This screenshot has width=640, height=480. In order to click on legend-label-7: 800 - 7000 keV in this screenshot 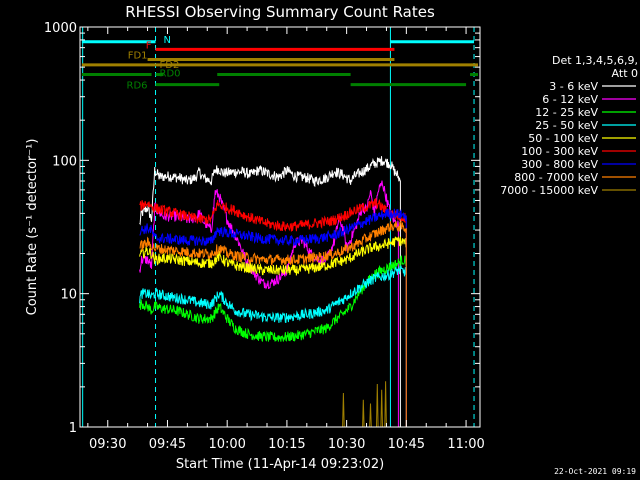, I will do `click(556, 177)`.